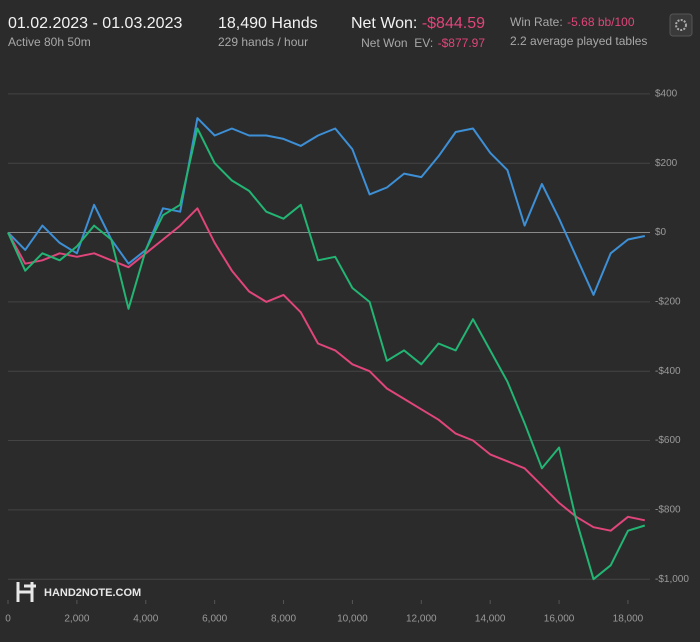 The width and height of the screenshot is (700, 642). What do you see at coordinates (668, 440) in the screenshot?
I see `y-tick-label: -$600` at bounding box center [668, 440].